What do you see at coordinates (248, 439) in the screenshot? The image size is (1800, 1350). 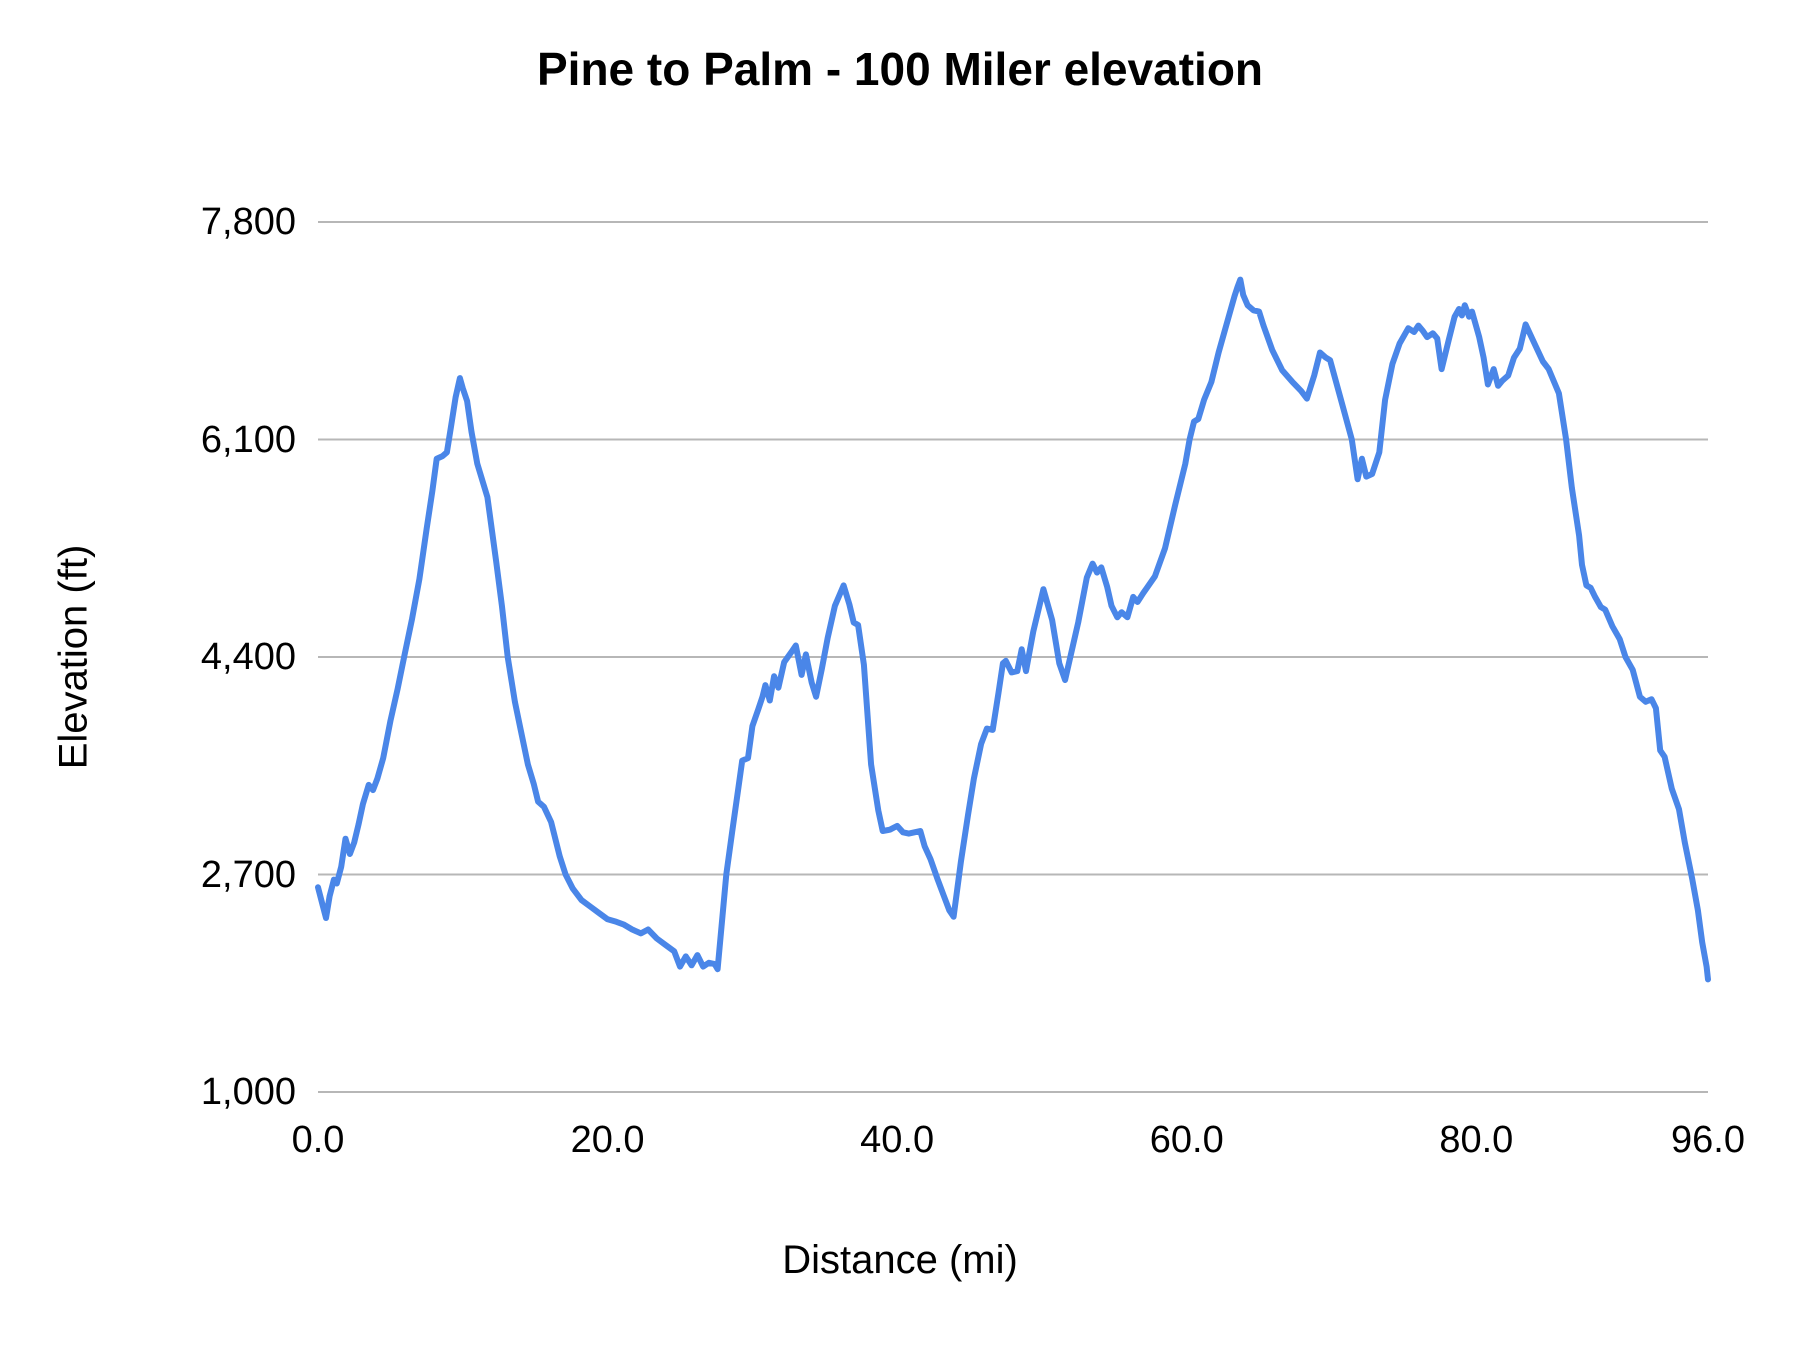 I see `y-tick-label: 6,100` at bounding box center [248, 439].